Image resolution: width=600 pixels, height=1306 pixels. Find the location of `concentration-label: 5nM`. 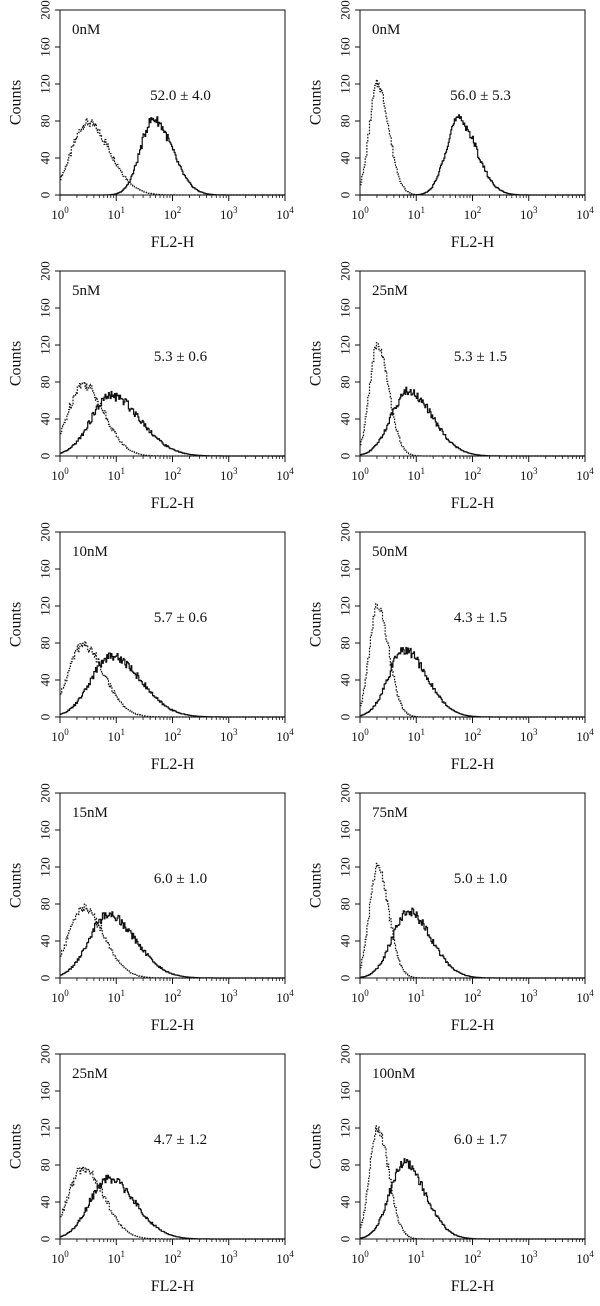

concentration-label: 5nM is located at coordinates (86, 291).